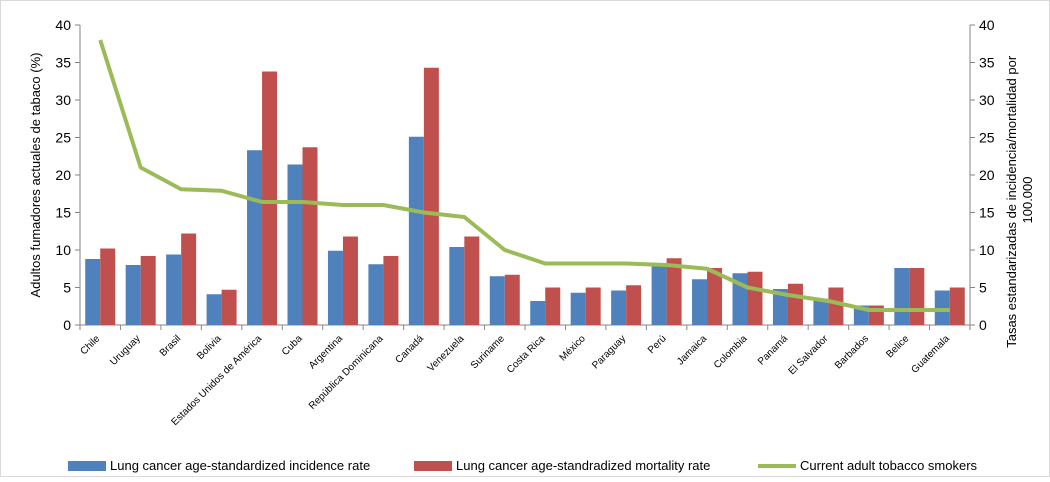 Image resolution: width=1050 pixels, height=482 pixels. What do you see at coordinates (35, 175) in the screenshot?
I see `y-axis-left-title: Adultos fumadores actuales de tabaco (%)` at bounding box center [35, 175].